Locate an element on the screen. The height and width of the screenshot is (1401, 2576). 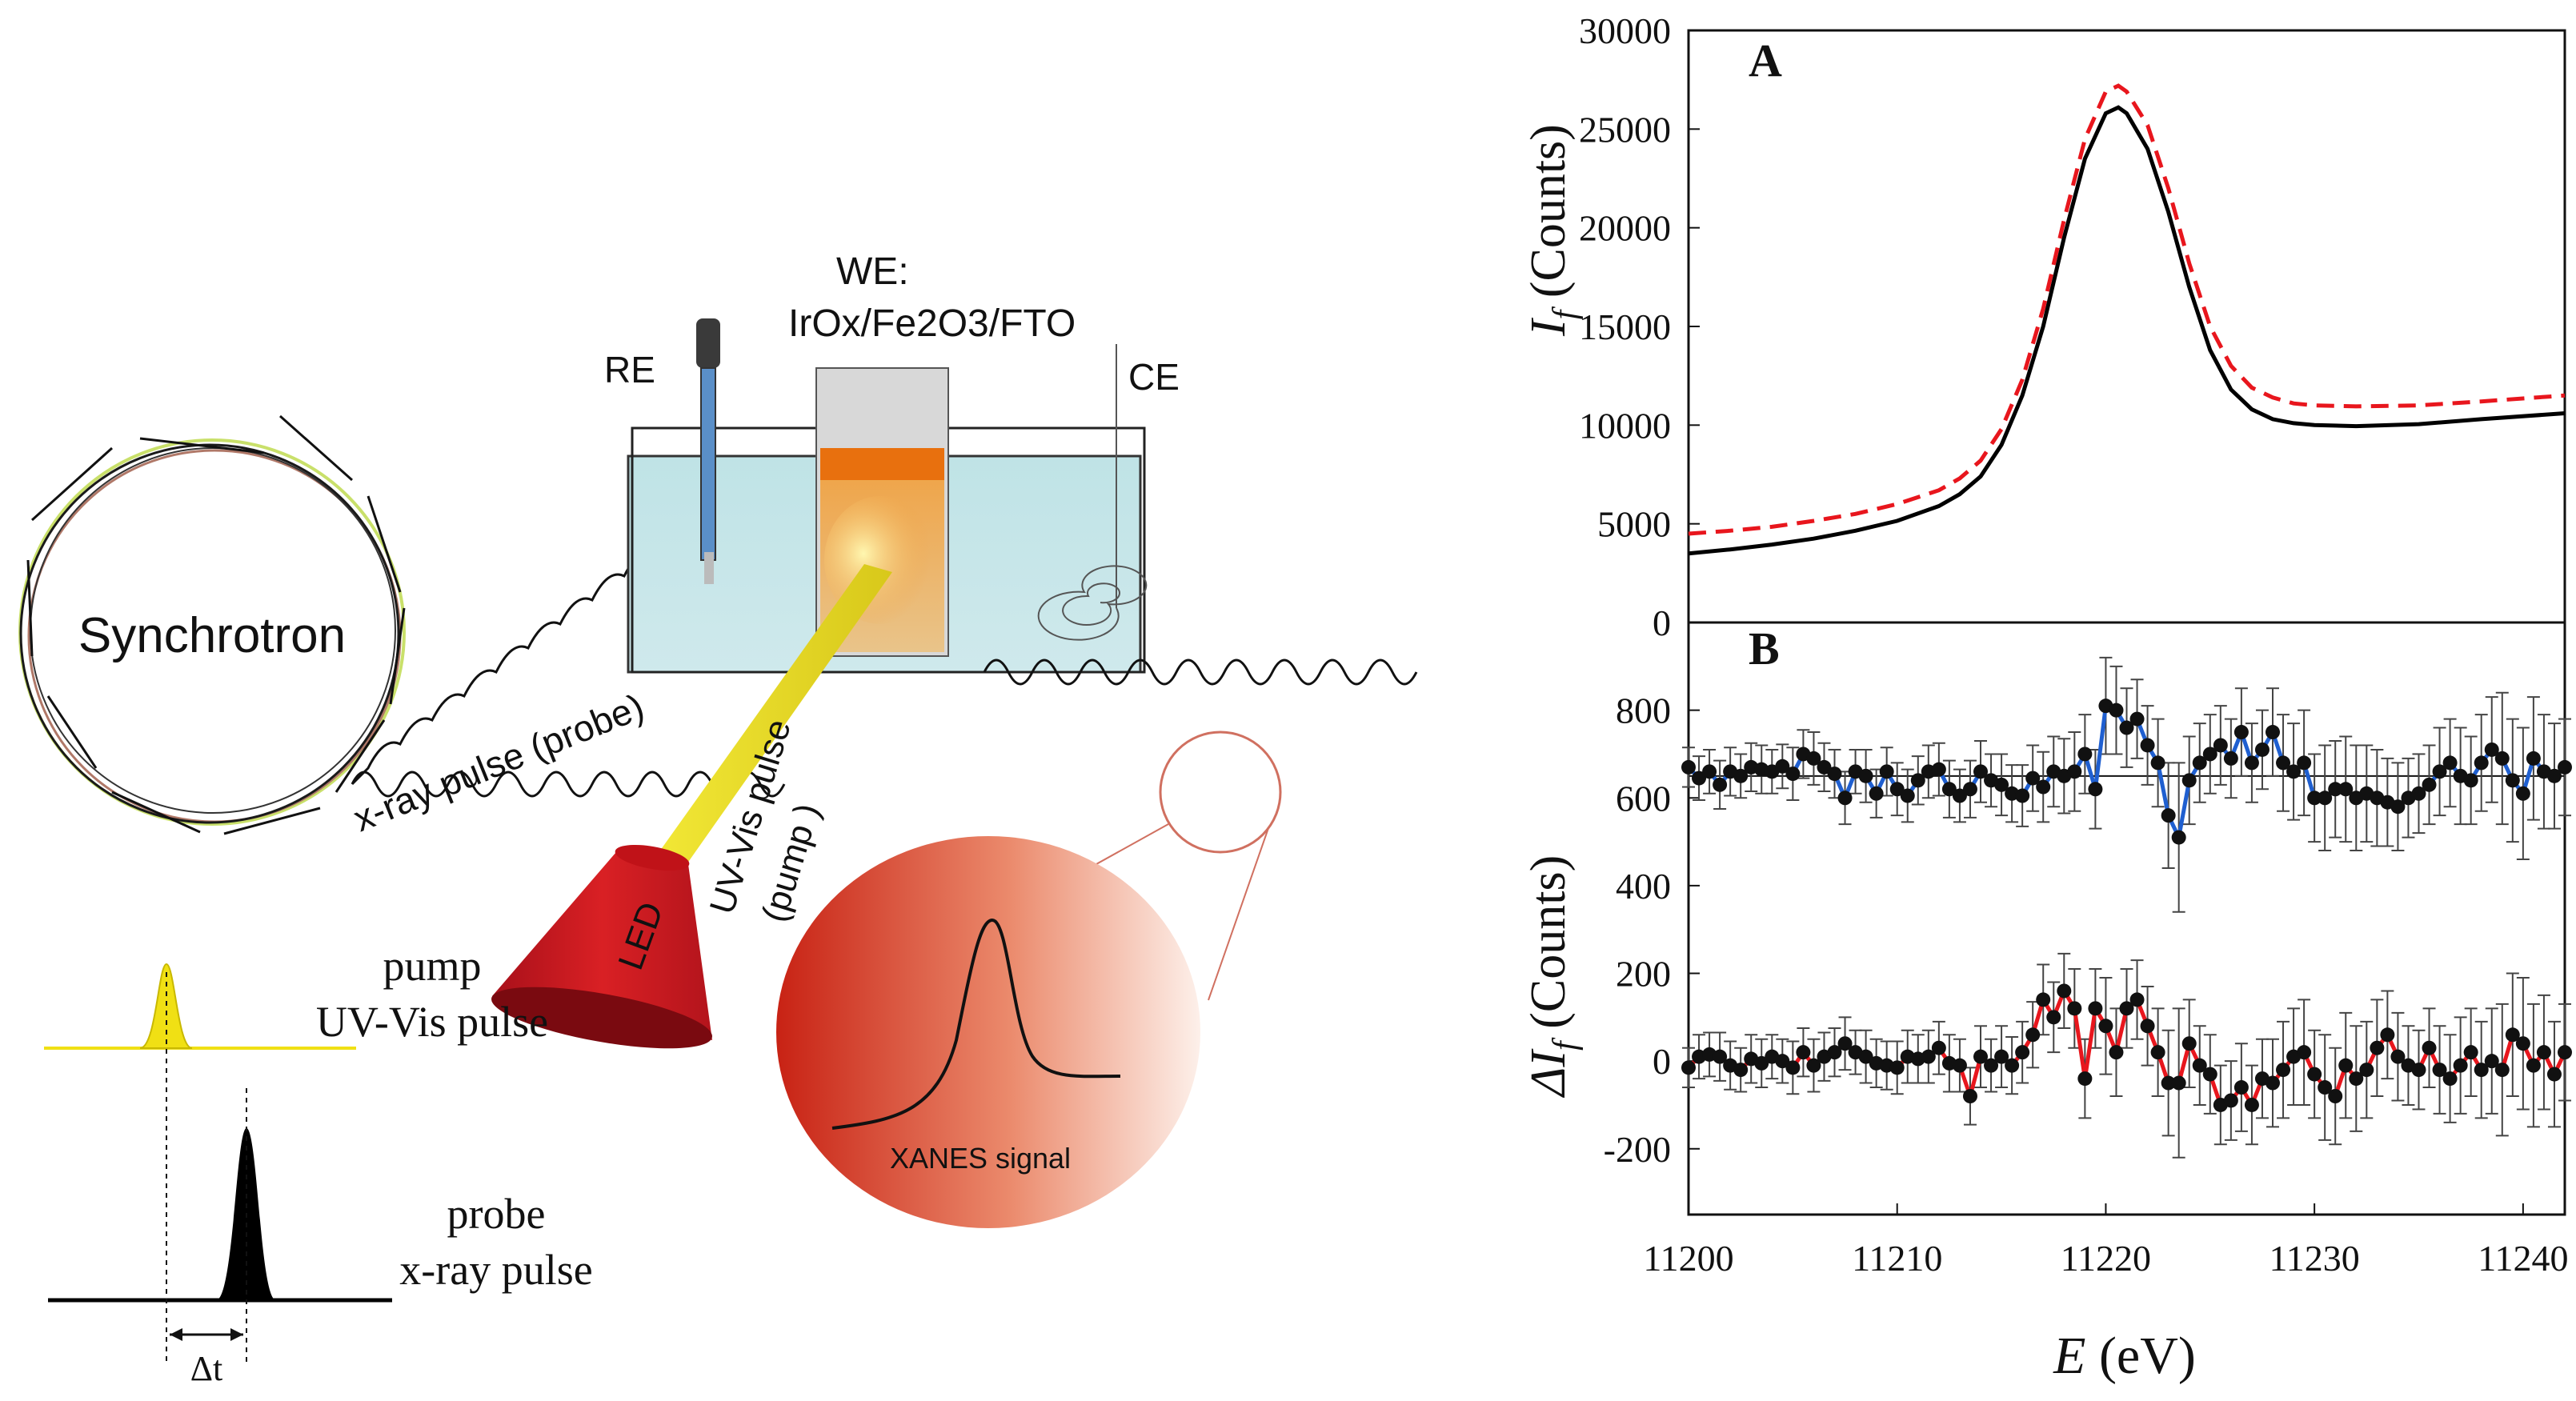
xanes-label: XANES signal is located at coordinates (980, 1158).